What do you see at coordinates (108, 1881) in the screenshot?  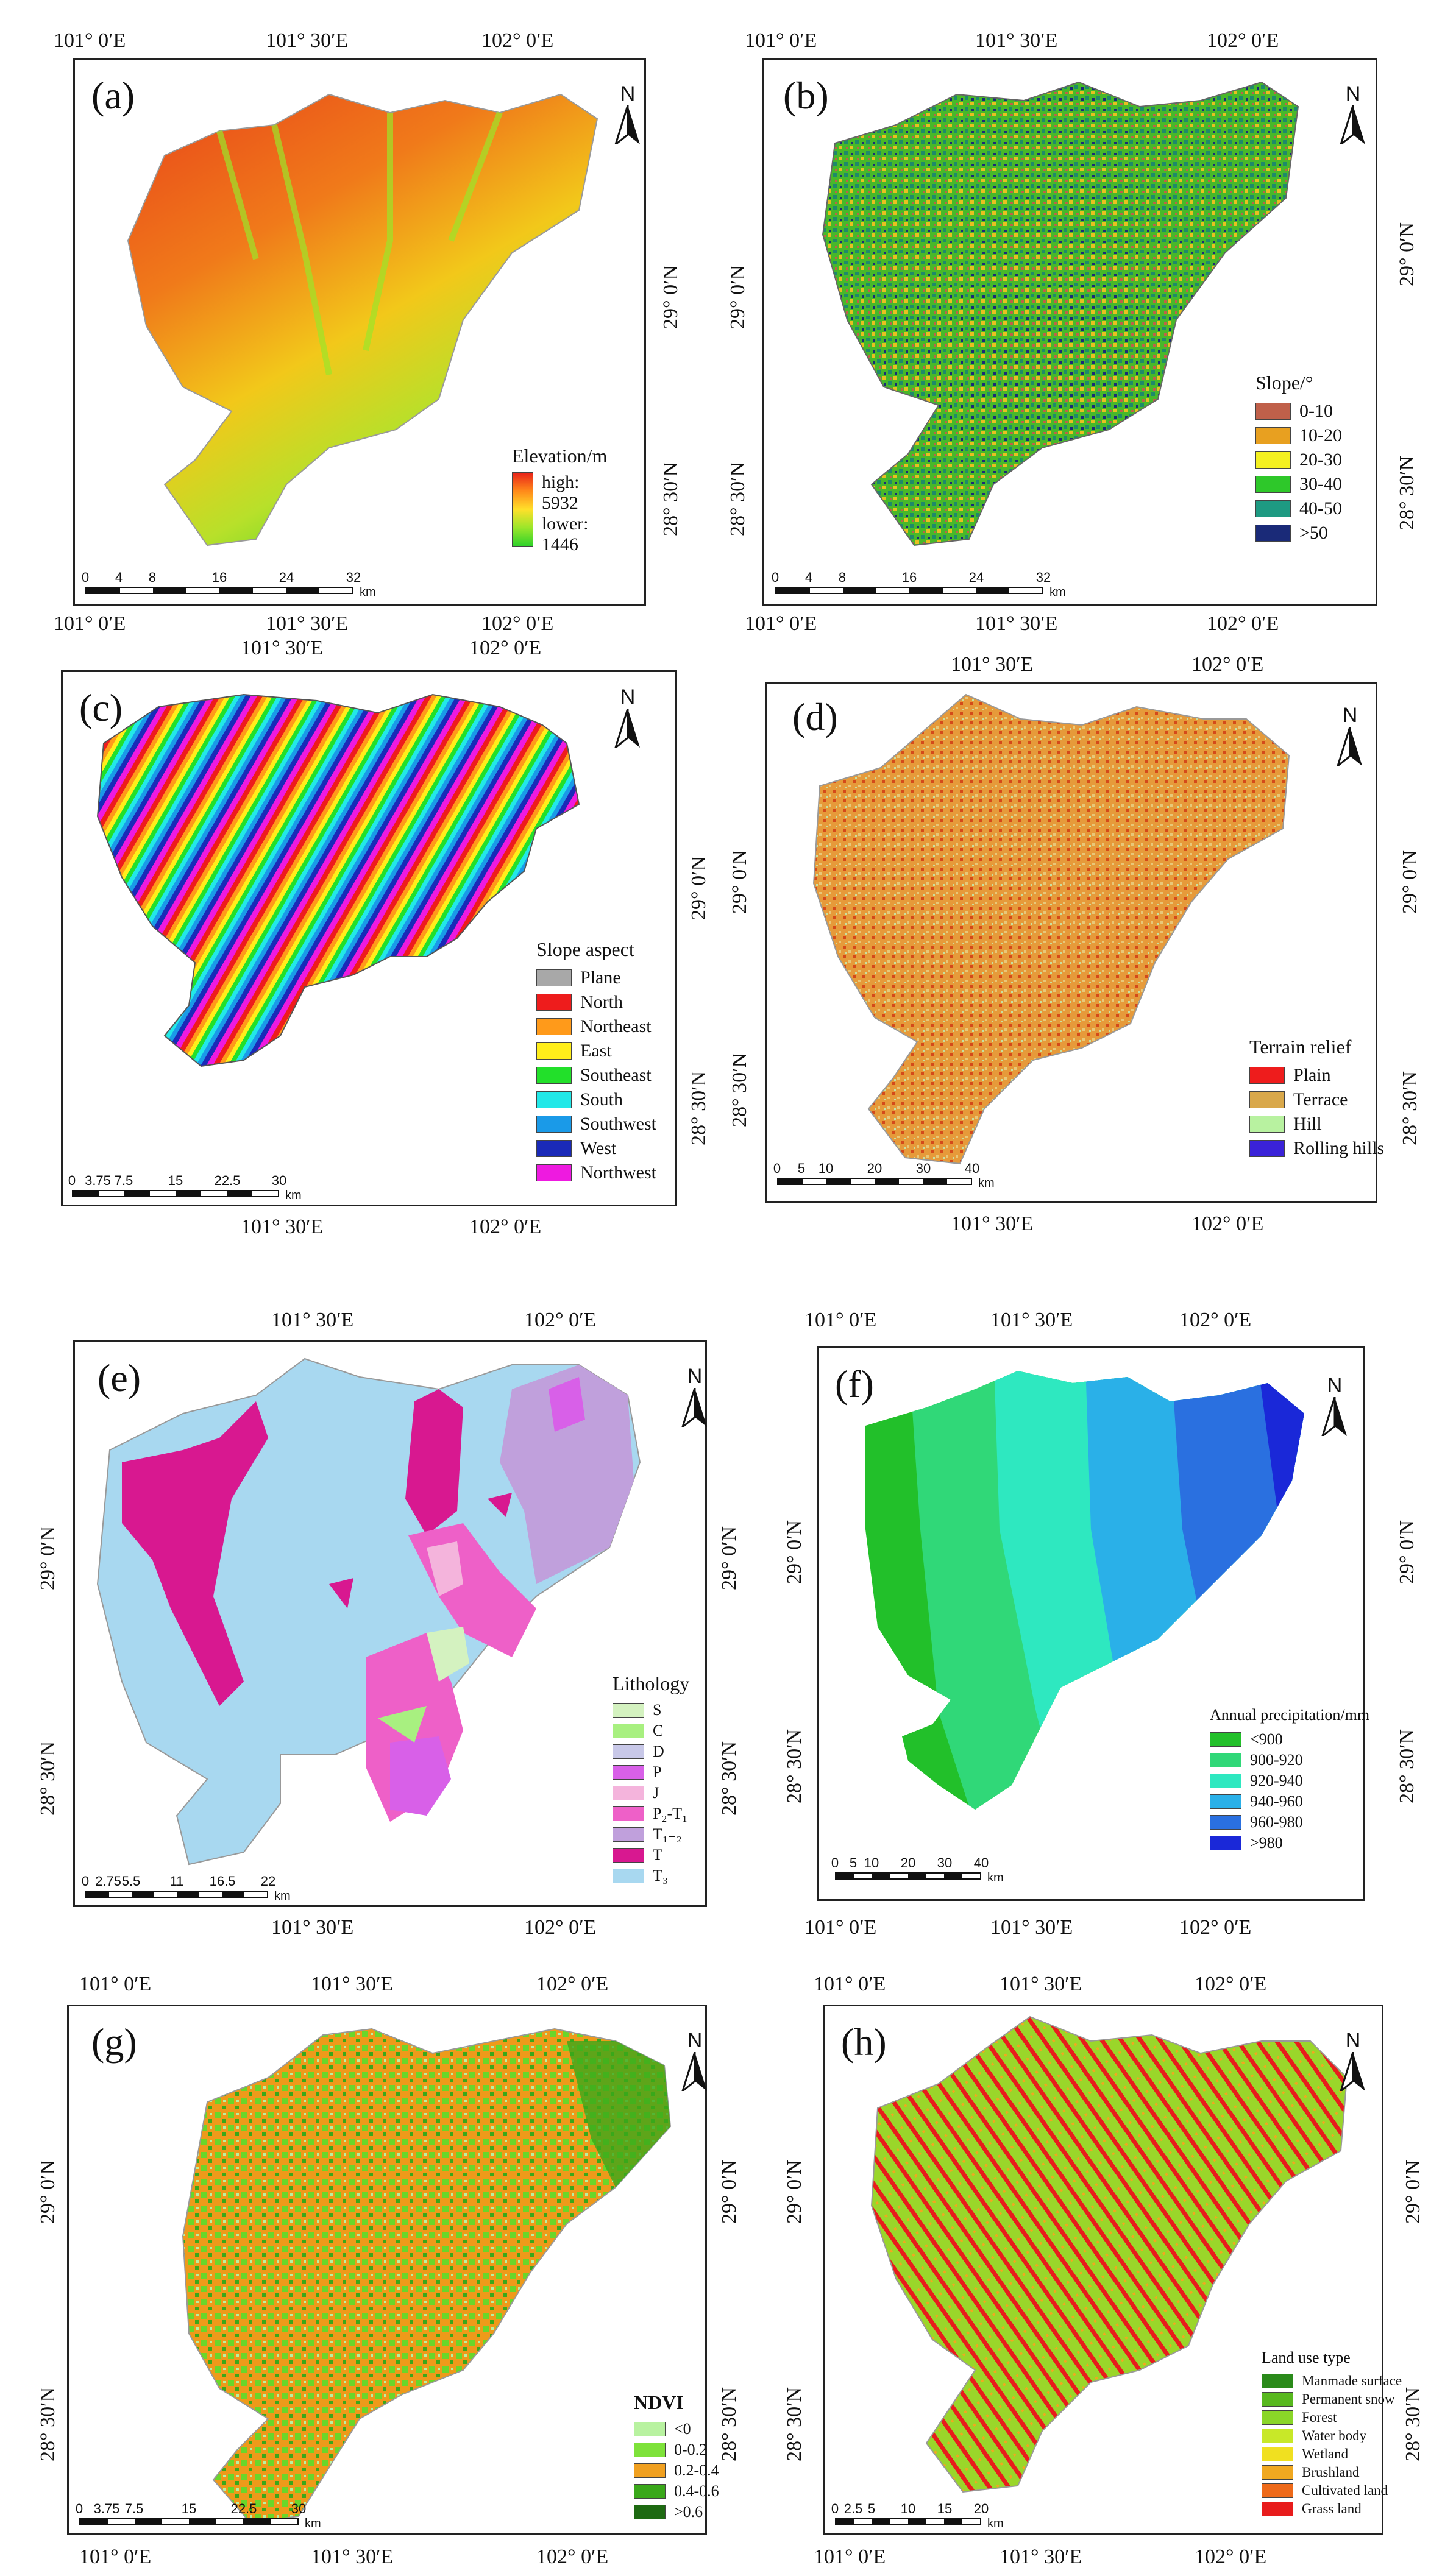 I see `scale-tick: 2.75` at bounding box center [108, 1881].